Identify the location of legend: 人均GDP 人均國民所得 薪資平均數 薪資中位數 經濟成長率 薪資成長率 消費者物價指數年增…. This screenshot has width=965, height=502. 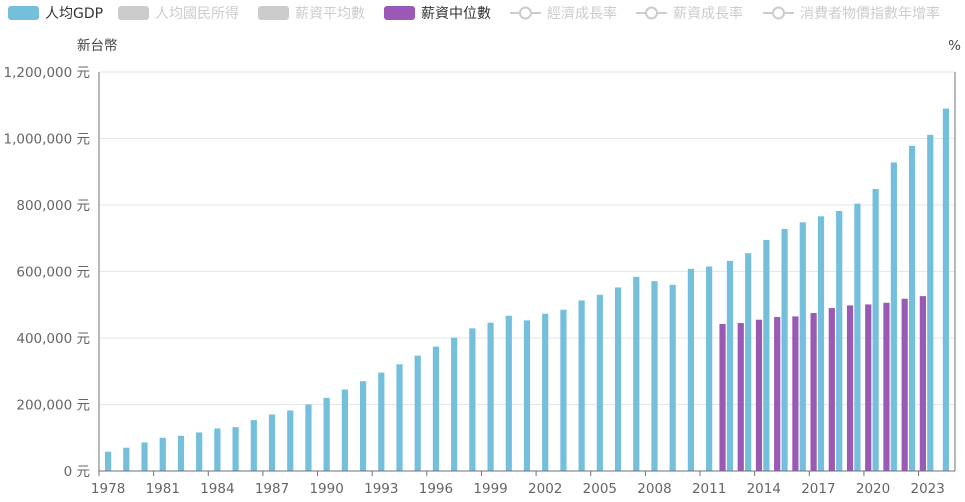
(474, 13).